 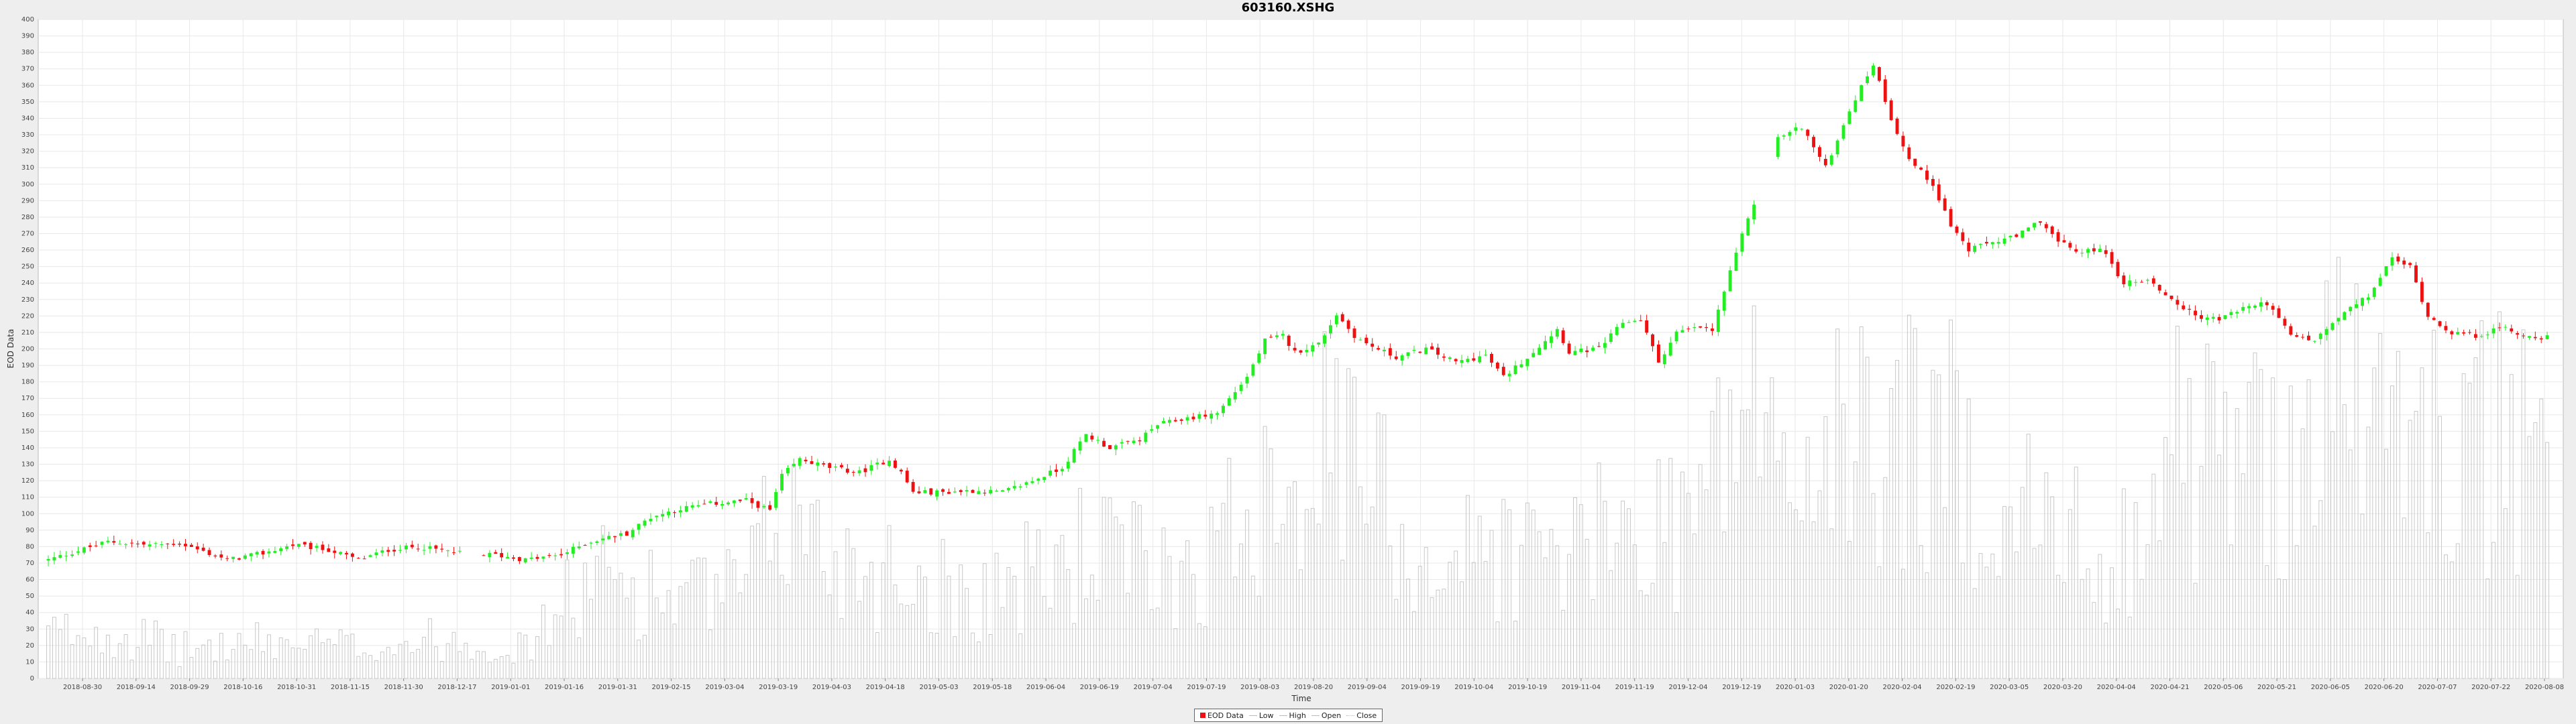 I want to click on x-tick-label: 2020-05-21, so click(x=2276, y=687).